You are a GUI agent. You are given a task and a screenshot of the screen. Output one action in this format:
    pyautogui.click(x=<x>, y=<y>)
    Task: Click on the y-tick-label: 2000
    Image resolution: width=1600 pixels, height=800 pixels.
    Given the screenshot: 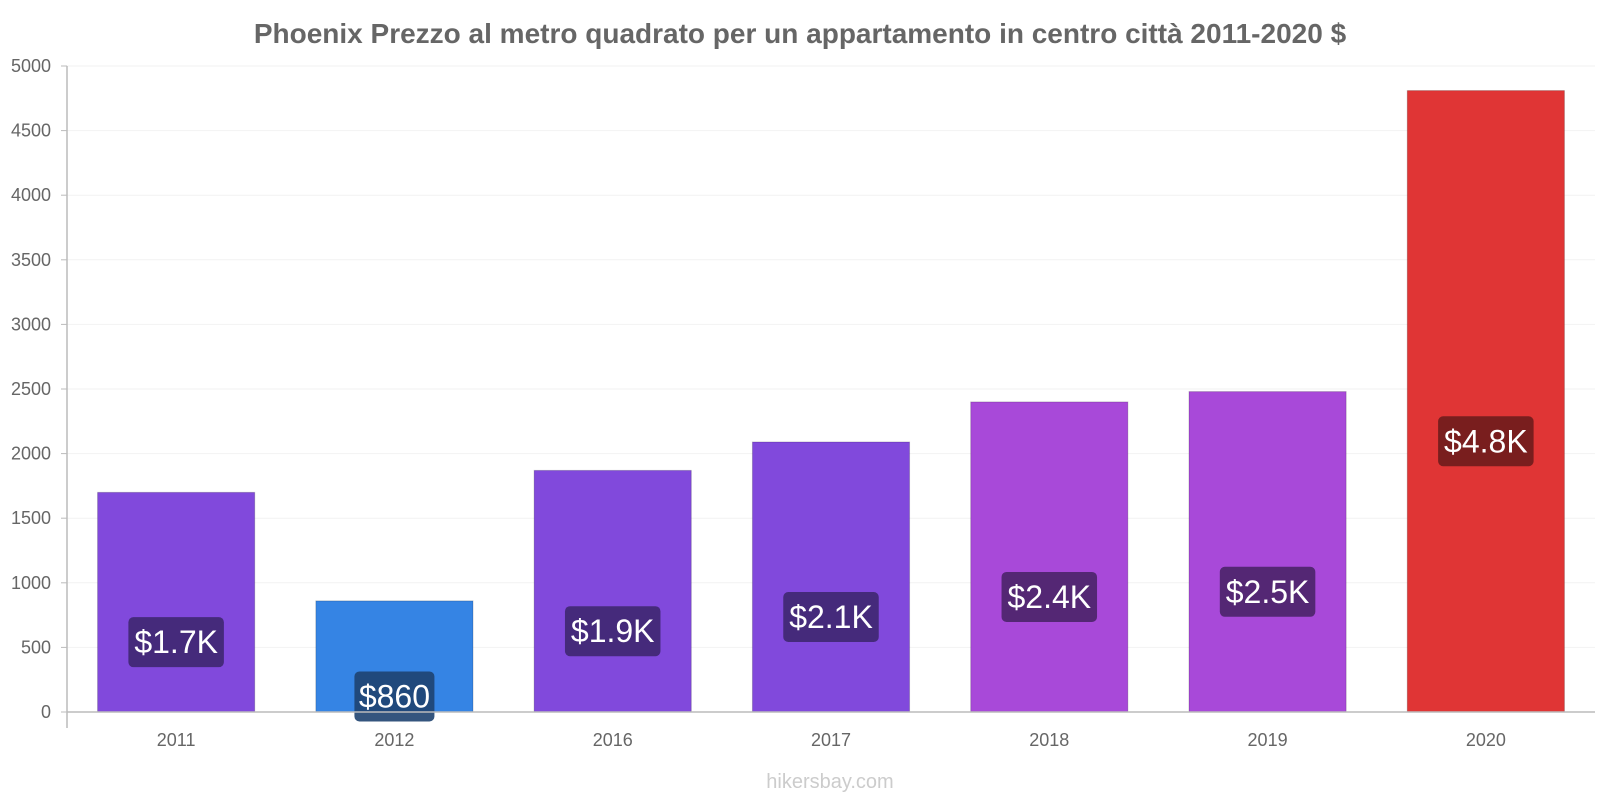 What is the action you would take?
    pyautogui.click(x=31, y=454)
    